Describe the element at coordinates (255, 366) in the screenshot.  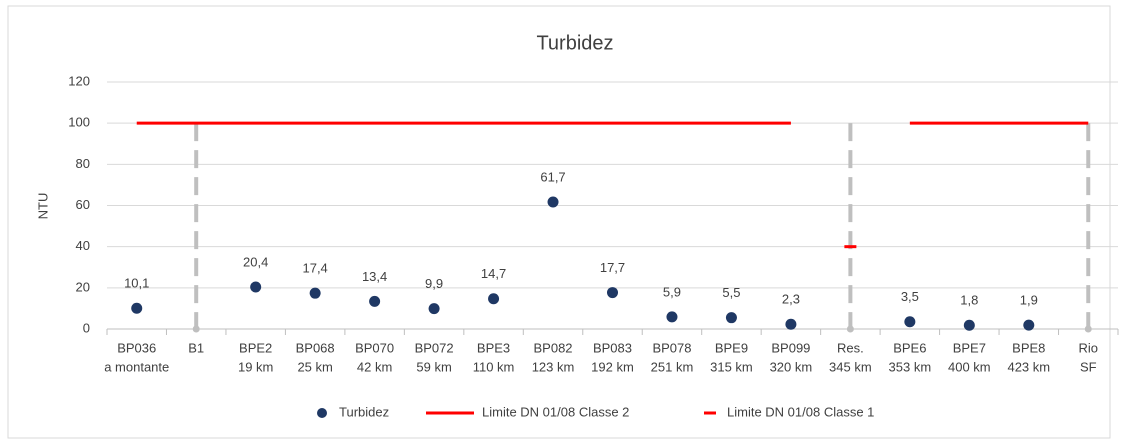
I see `x-tick-label: 19 km` at that location.